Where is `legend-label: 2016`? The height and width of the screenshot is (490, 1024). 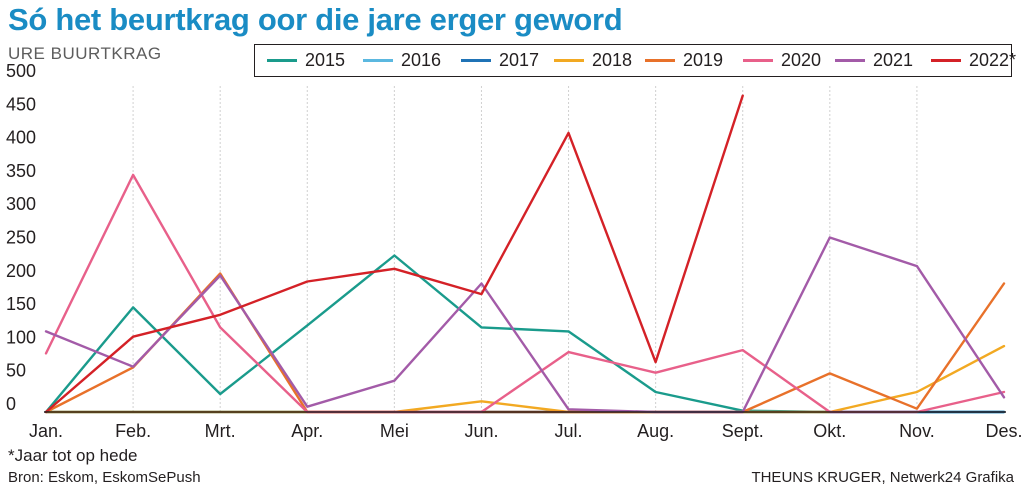 legend-label: 2016 is located at coordinates (421, 59).